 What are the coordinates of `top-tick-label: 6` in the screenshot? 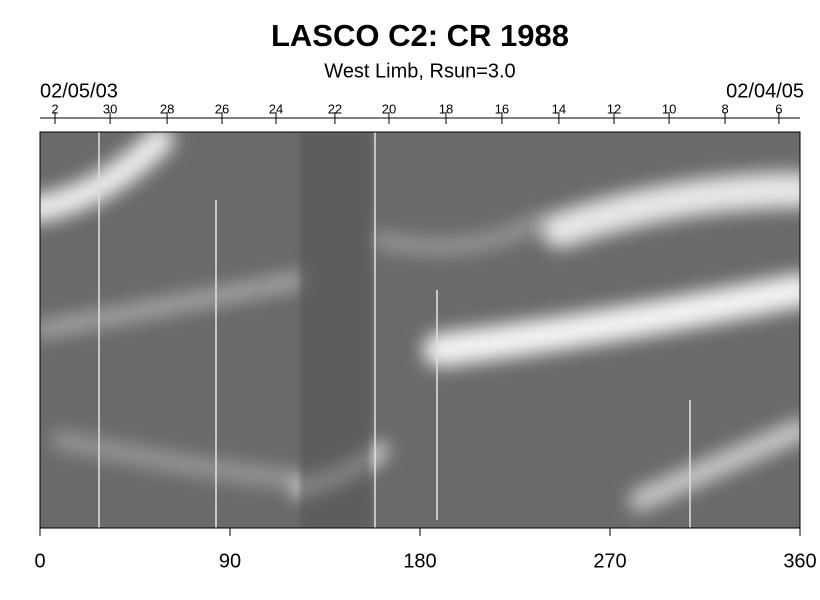 It's located at (778, 108).